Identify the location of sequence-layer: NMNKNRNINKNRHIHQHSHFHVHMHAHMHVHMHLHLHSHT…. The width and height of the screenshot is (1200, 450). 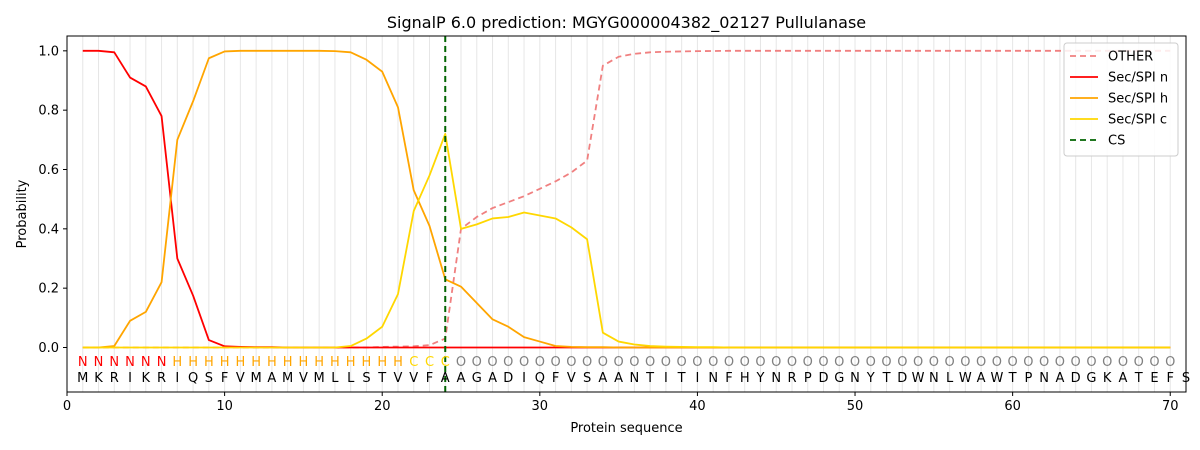
(633, 370).